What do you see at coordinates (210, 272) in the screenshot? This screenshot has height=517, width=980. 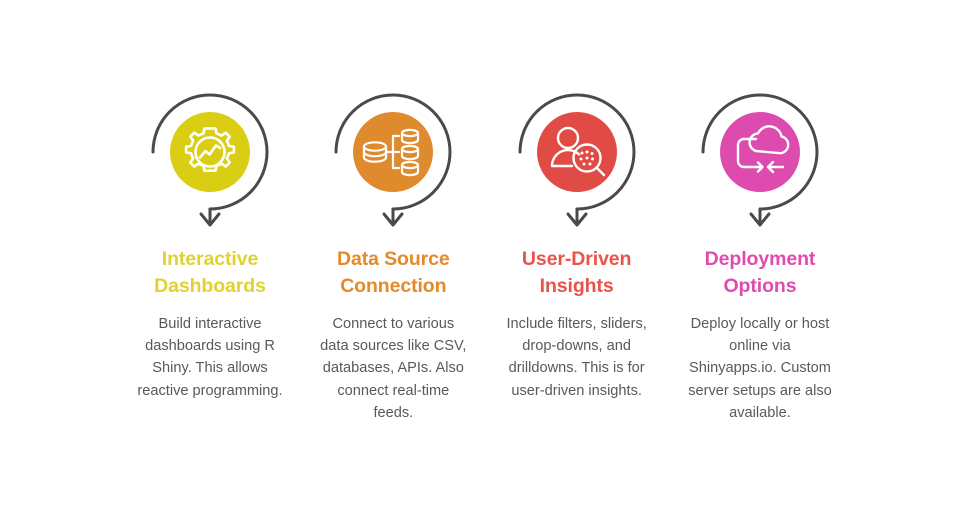 I see `column-title: Interactive Dashboards` at bounding box center [210, 272].